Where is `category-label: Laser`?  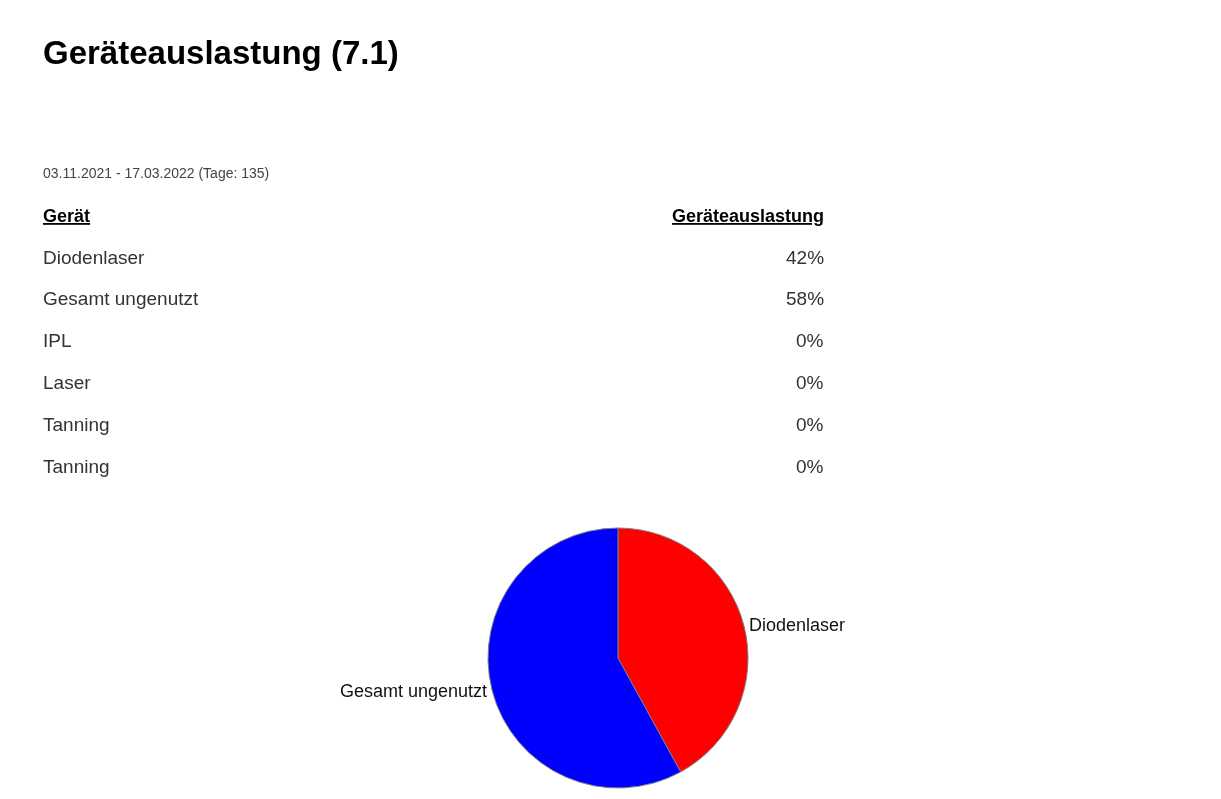 category-label: Laser is located at coordinates (67, 382).